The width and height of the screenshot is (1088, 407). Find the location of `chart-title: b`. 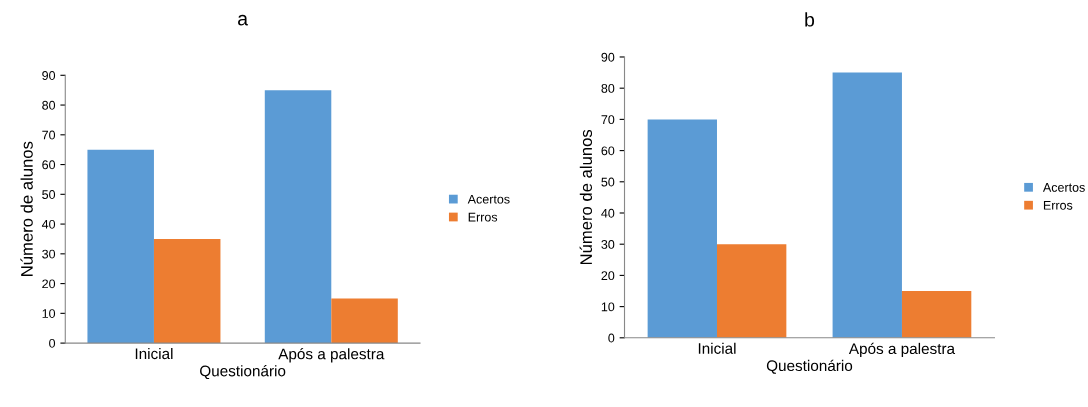

chart-title: b is located at coordinates (810, 19).